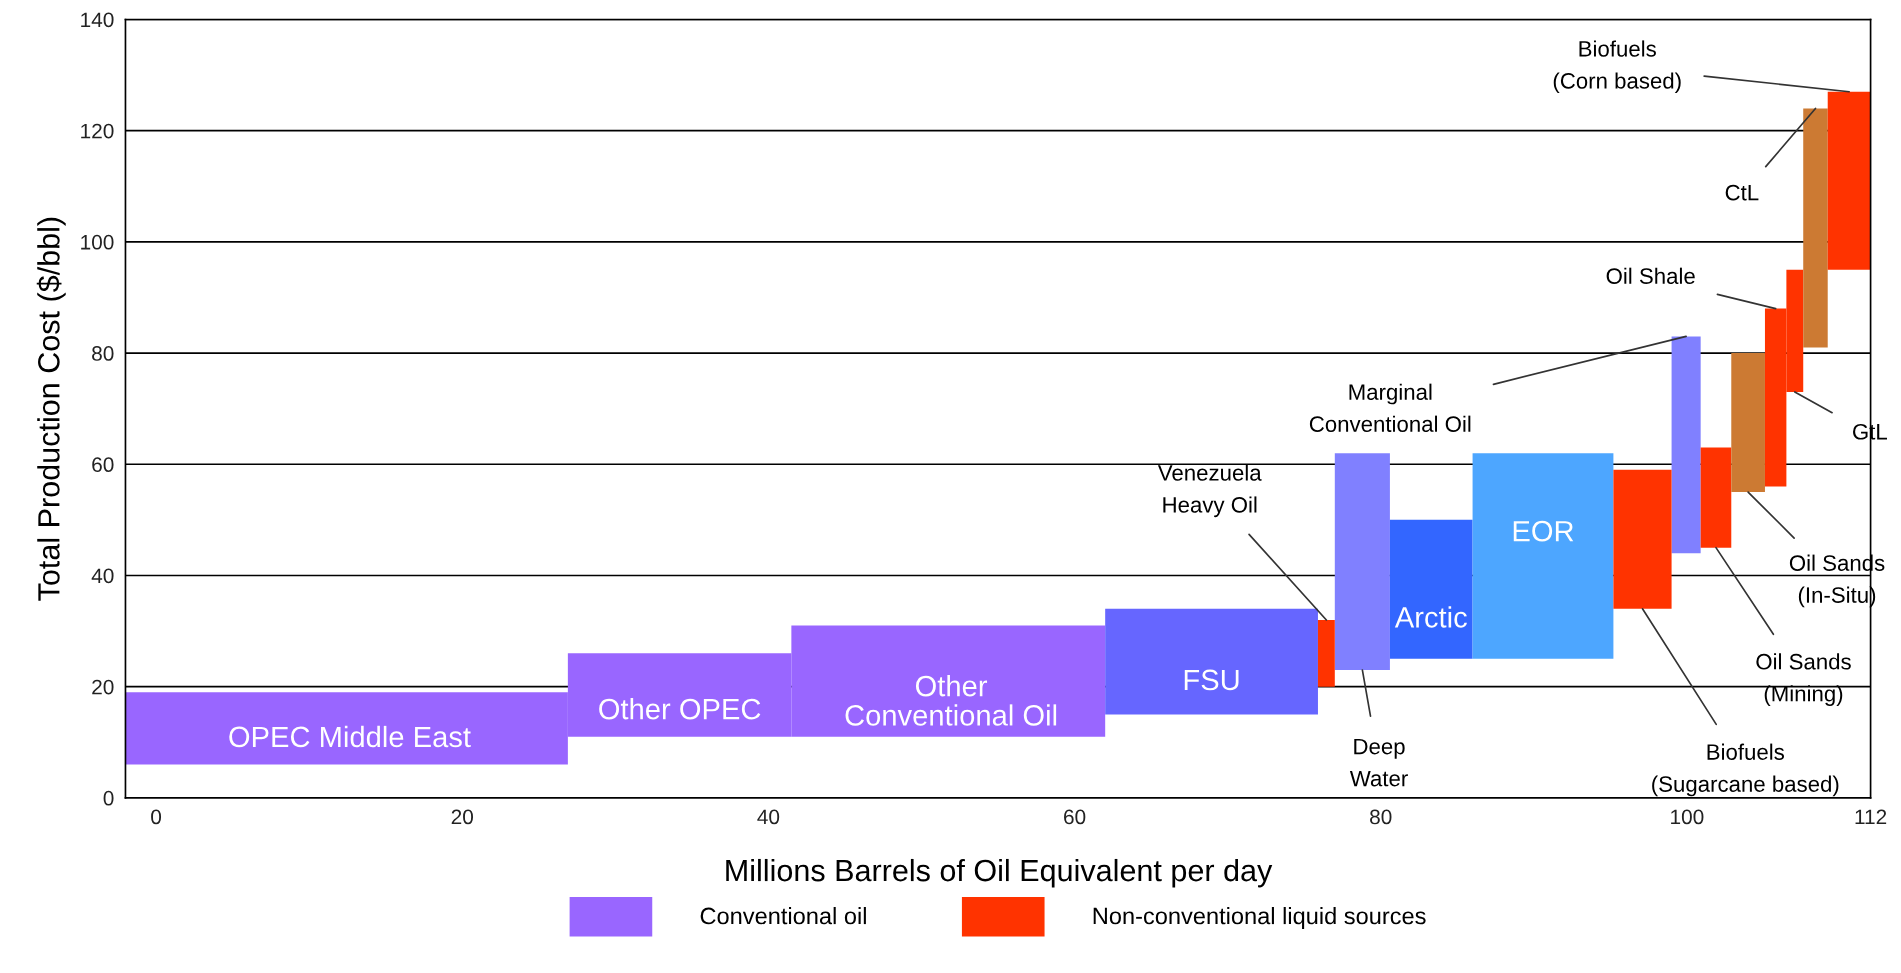 The image size is (1901, 973). I want to click on x-axis-title: Millions Barrels of Oil Equivalent per day, so click(999, 873).